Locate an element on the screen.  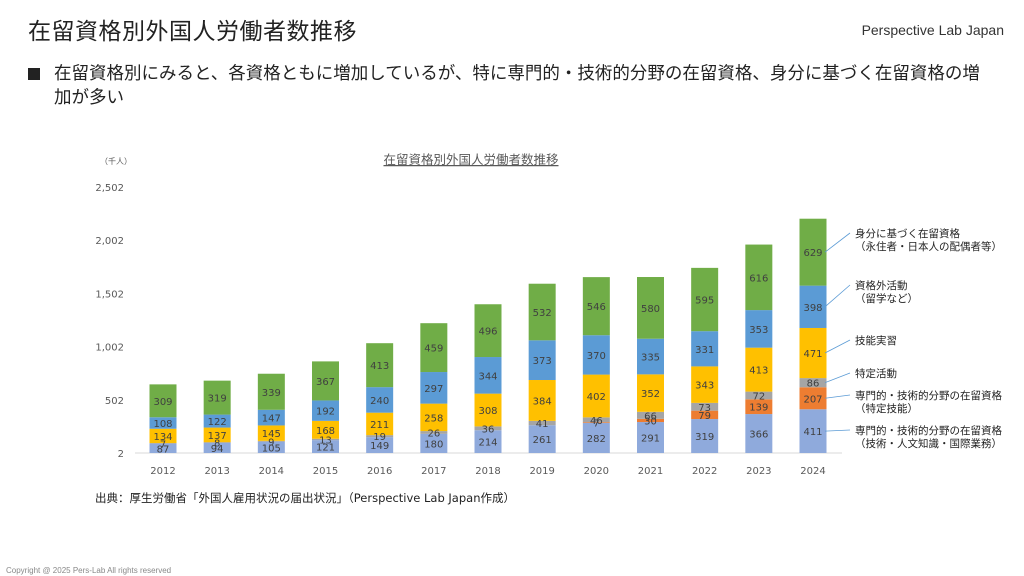
data-label: 546 is located at coordinates (596, 307).